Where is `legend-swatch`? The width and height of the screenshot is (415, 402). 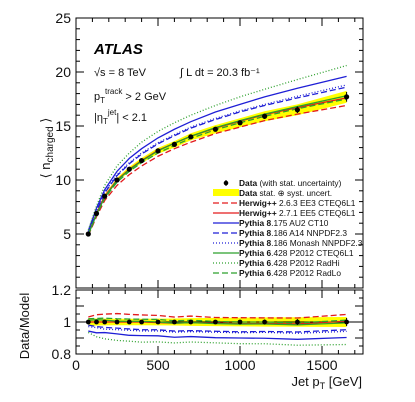
legend-swatch is located at coordinates (226, 192).